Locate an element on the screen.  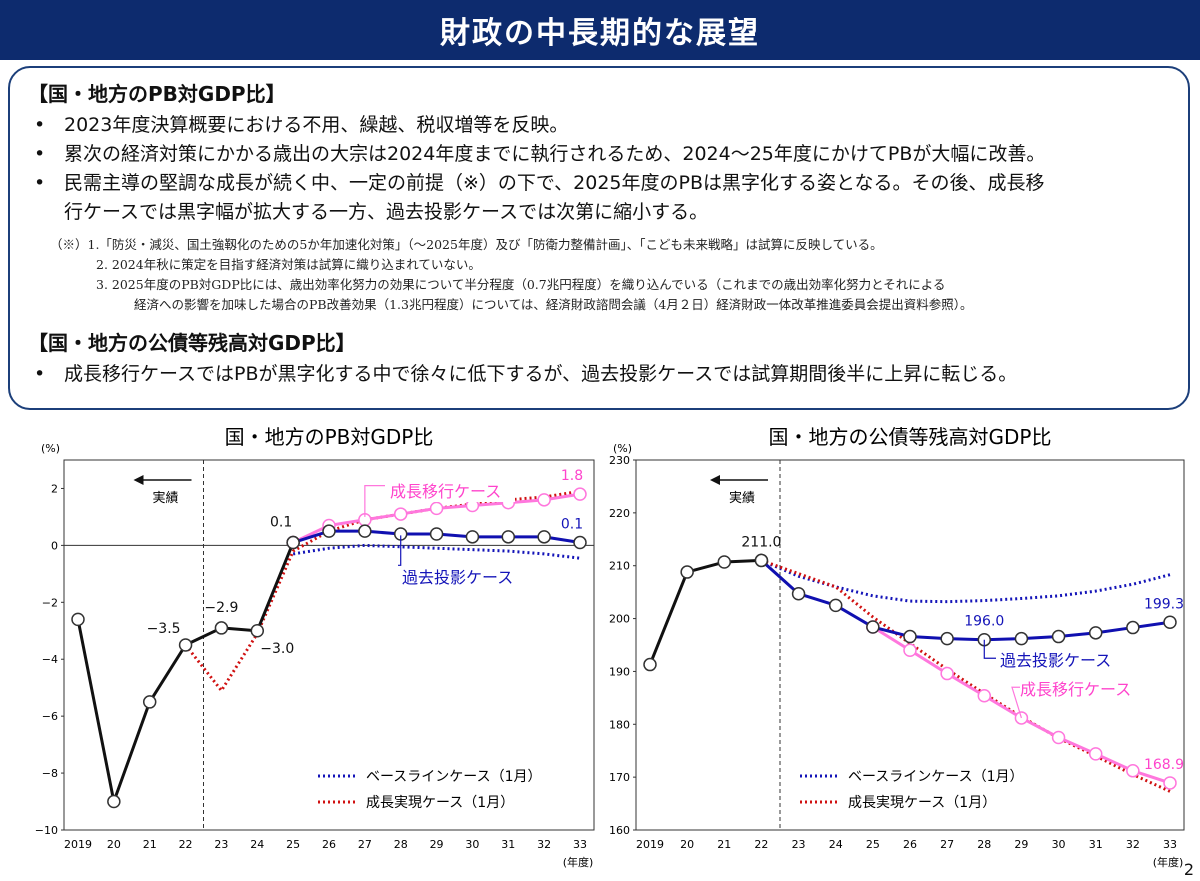
y-tick-label: −6 is located at coordinates (50, 716).